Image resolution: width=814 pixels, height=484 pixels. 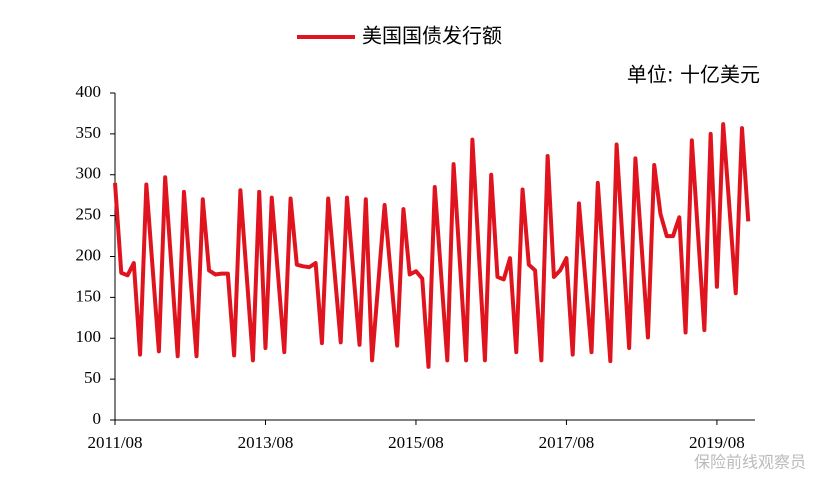 I want to click on x-tick-label: 2017/08, so click(x=567, y=442).